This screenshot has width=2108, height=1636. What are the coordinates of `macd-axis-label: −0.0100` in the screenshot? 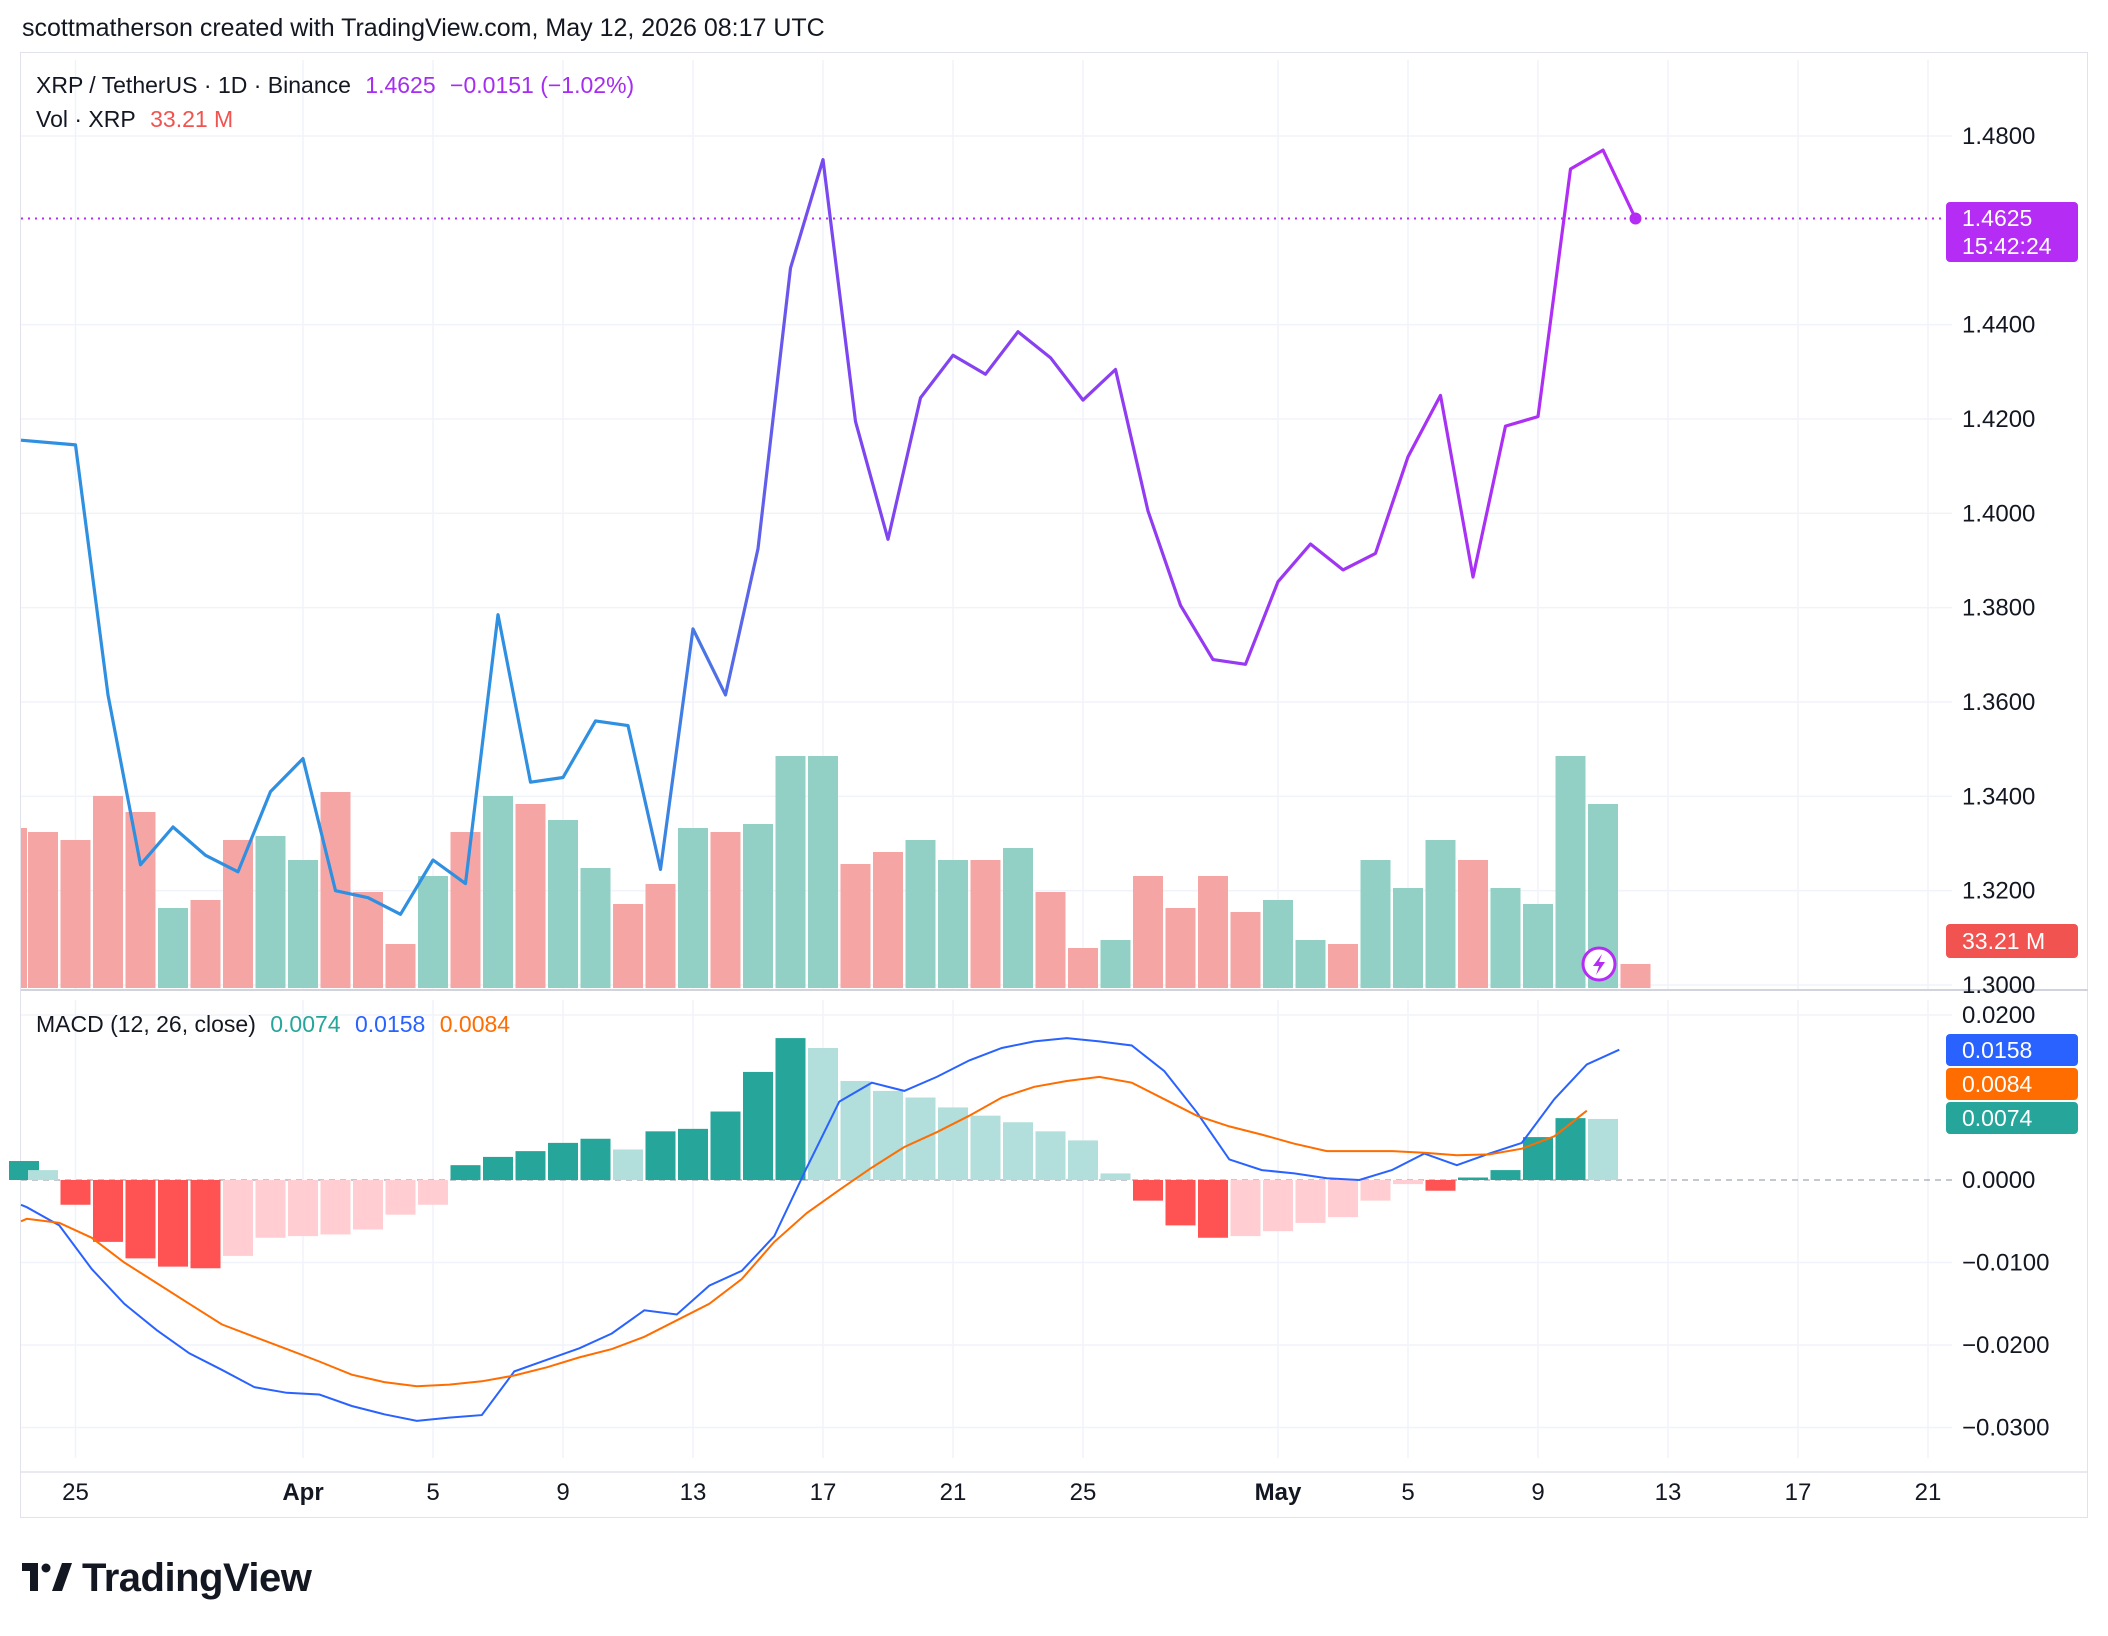 It's located at (2005, 1263).